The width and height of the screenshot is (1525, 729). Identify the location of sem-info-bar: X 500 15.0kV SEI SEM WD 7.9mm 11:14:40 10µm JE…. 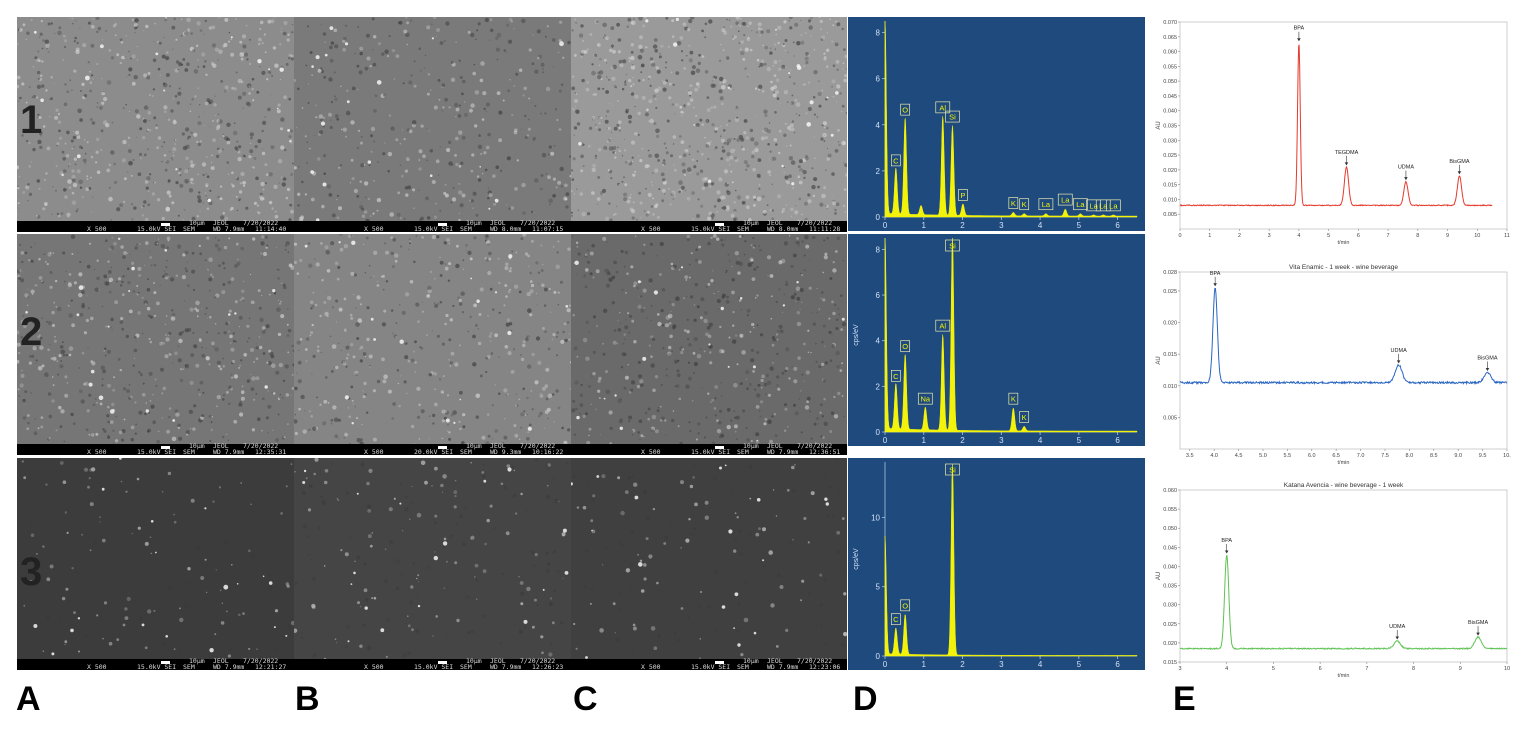
(155, 225).